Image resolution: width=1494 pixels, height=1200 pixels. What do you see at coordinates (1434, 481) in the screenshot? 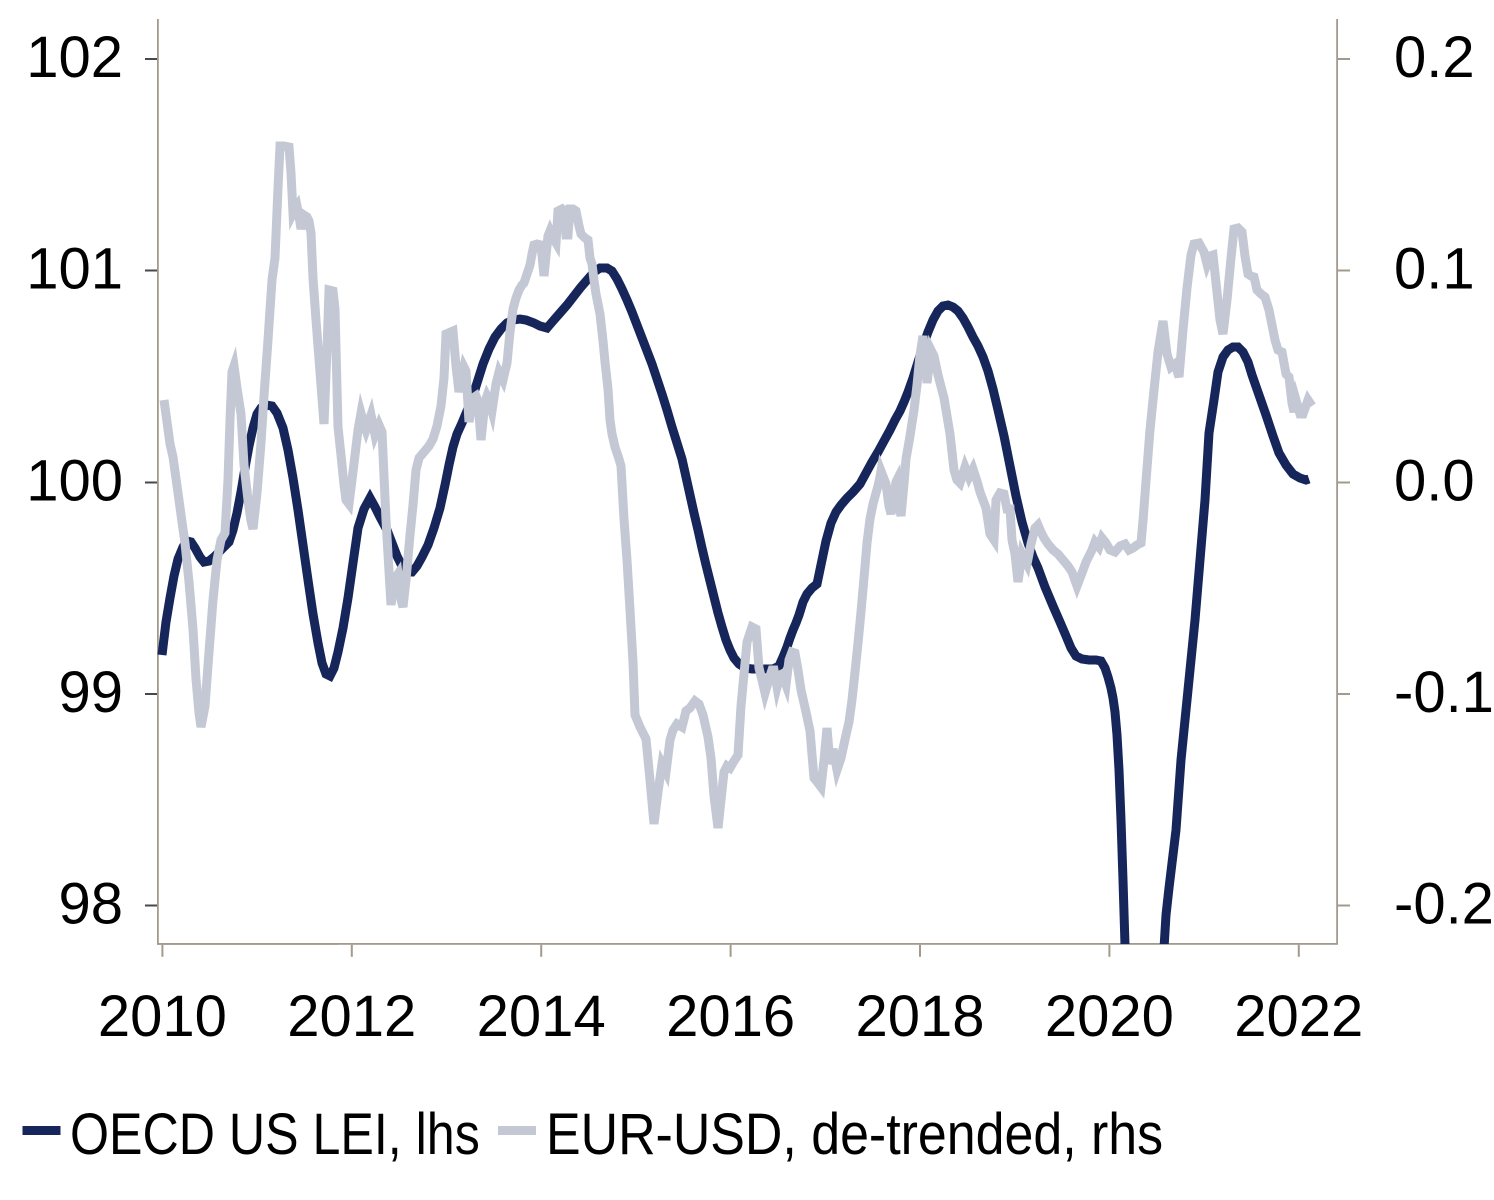
I see `svg-text: 0.0` at bounding box center [1434, 481].